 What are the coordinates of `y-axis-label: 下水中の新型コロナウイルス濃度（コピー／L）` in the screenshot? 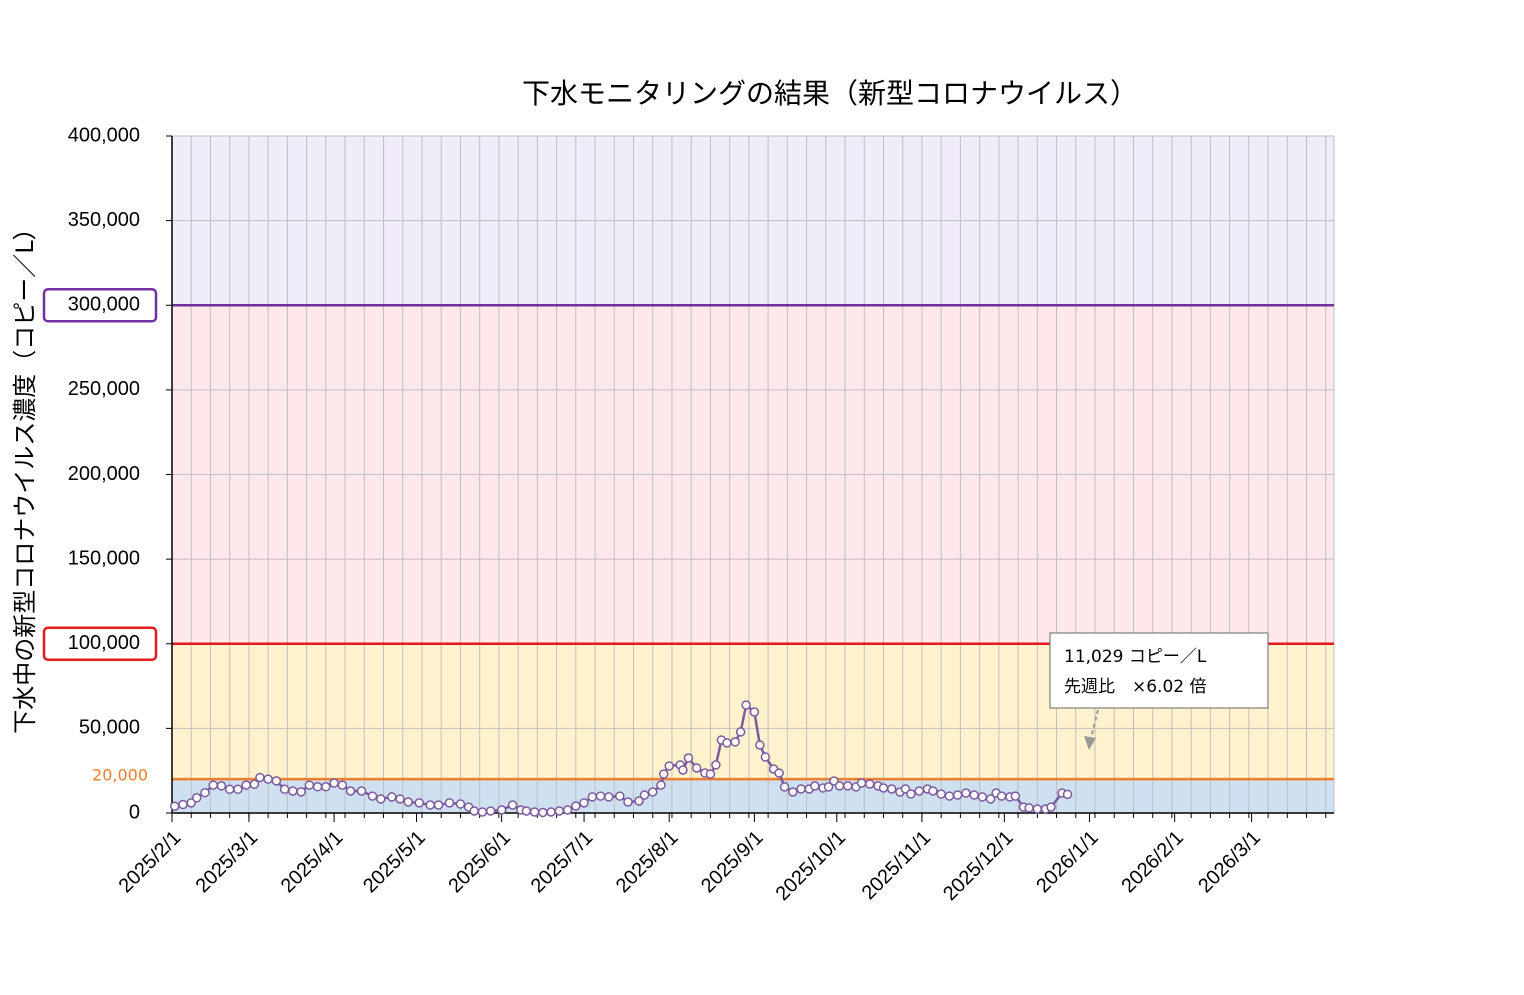 It's located at (25, 474).